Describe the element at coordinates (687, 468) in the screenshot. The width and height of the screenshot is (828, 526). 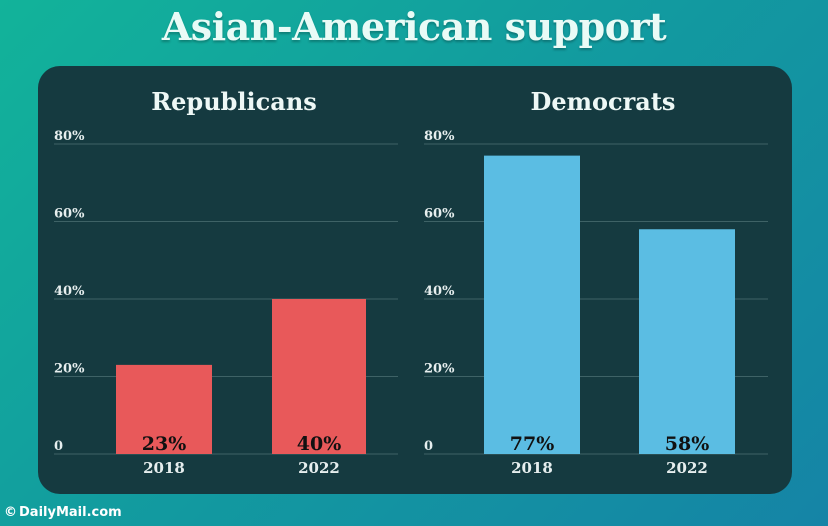
I see `democrats-x-tick-label: 2022` at that location.